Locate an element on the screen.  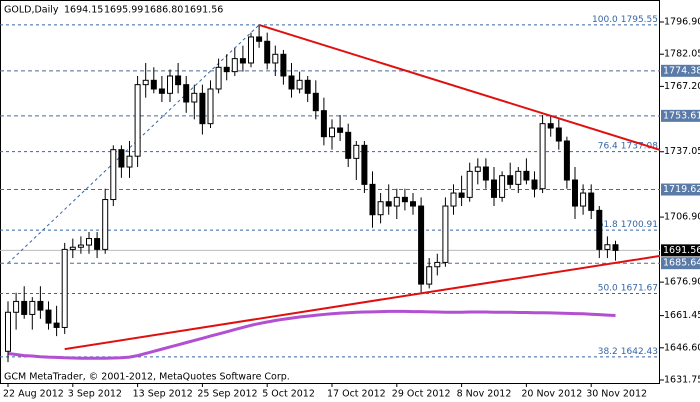
fib-level-label: 61.8 1700.91 is located at coordinates (628, 225).